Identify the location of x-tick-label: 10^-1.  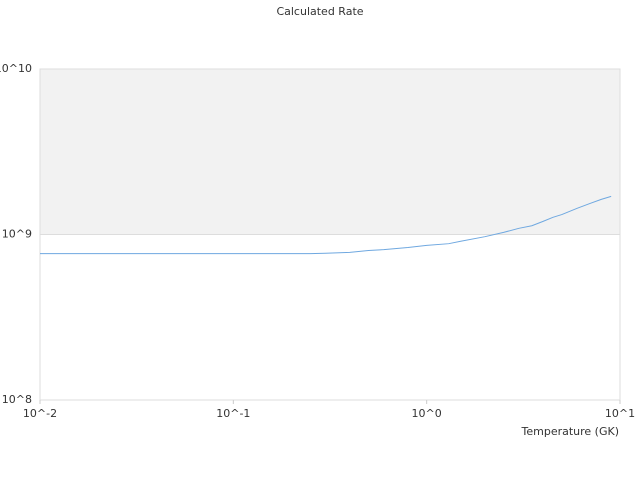
(233, 413).